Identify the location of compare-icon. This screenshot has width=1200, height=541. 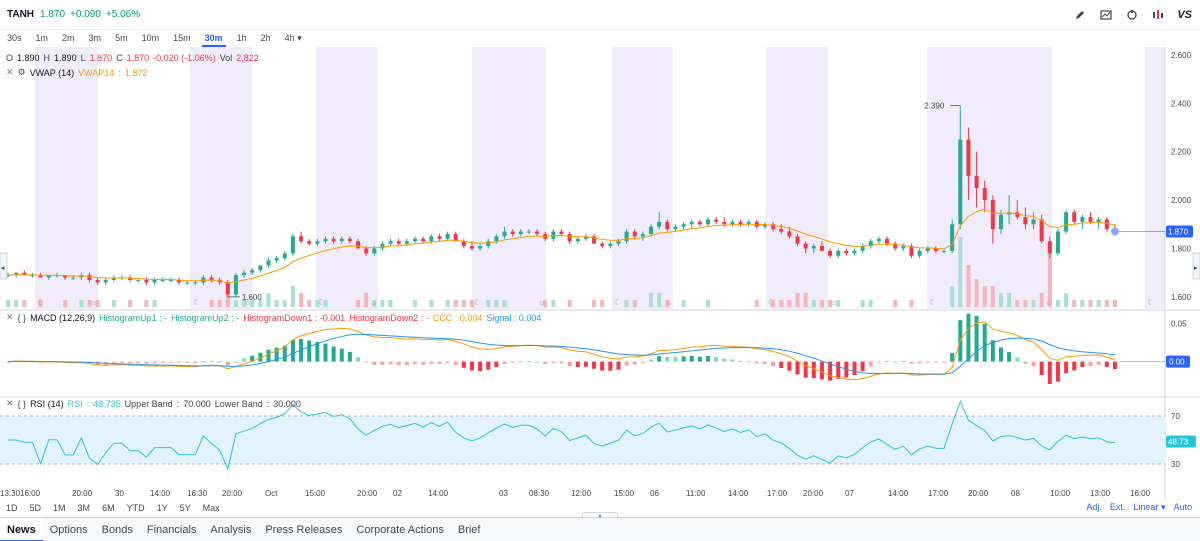
(1132, 15).